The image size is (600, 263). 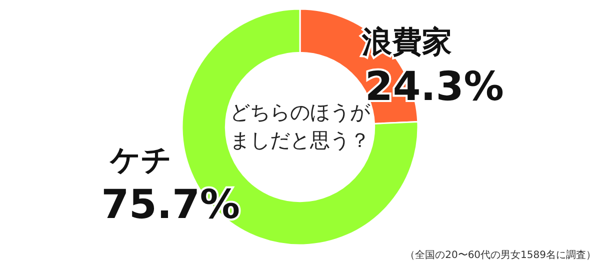 I want to click on slice-label: ケチ, so click(x=140, y=160).